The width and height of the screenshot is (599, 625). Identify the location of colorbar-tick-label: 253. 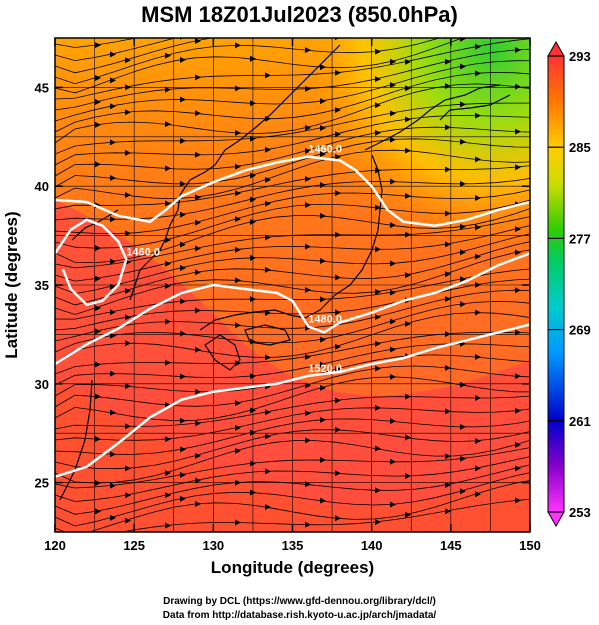
(580, 512).